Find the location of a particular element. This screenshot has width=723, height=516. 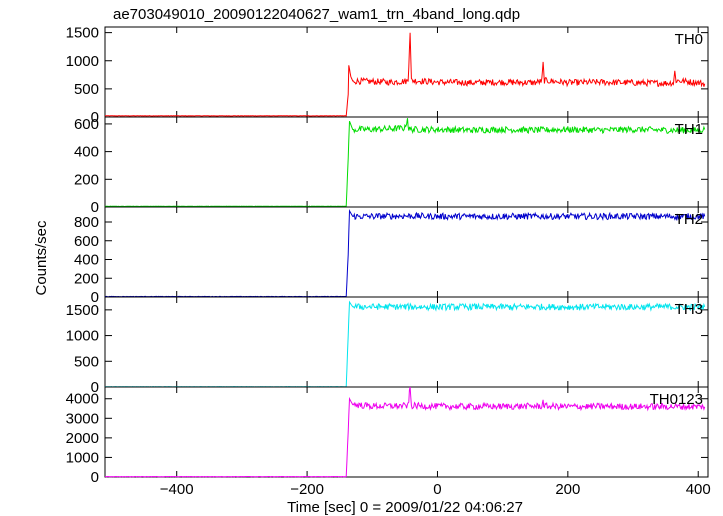

x-tick-label: −200 is located at coordinates (307, 489).